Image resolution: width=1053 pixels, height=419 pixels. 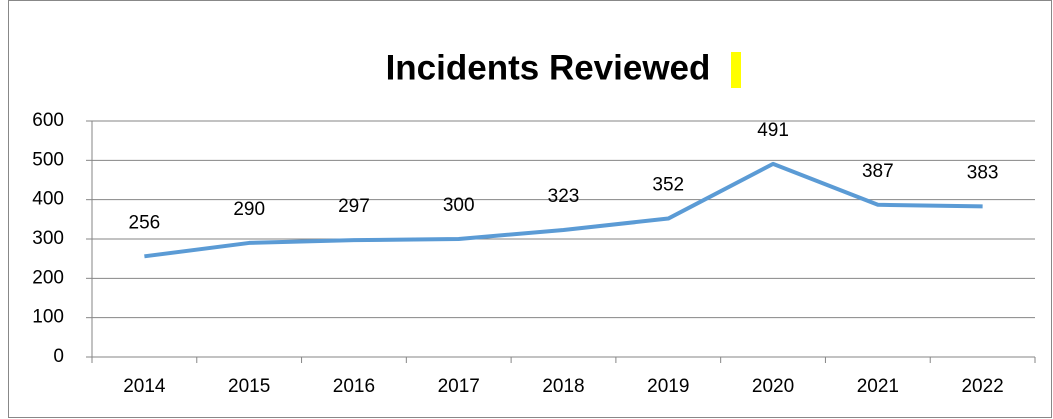 What do you see at coordinates (249, 386) in the screenshot?
I see `x-tick-label: 2015` at bounding box center [249, 386].